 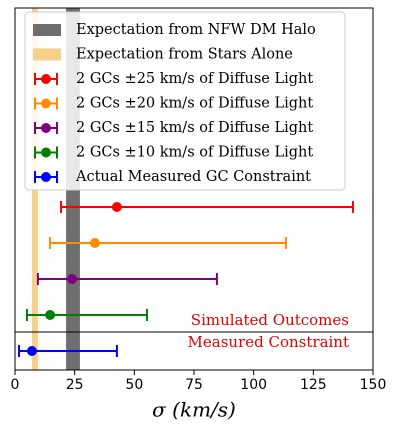 I want to click on legend-label: 2 GCs ±10 km/s of Diffuse Light, so click(x=194, y=153).